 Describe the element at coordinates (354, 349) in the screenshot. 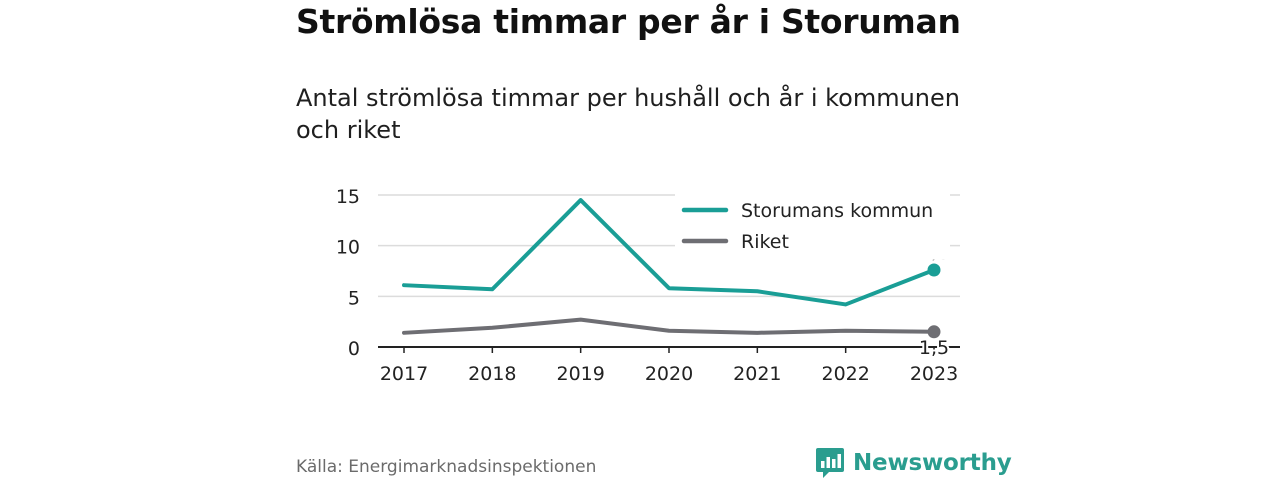

I see `y-tick-label: 0` at that location.